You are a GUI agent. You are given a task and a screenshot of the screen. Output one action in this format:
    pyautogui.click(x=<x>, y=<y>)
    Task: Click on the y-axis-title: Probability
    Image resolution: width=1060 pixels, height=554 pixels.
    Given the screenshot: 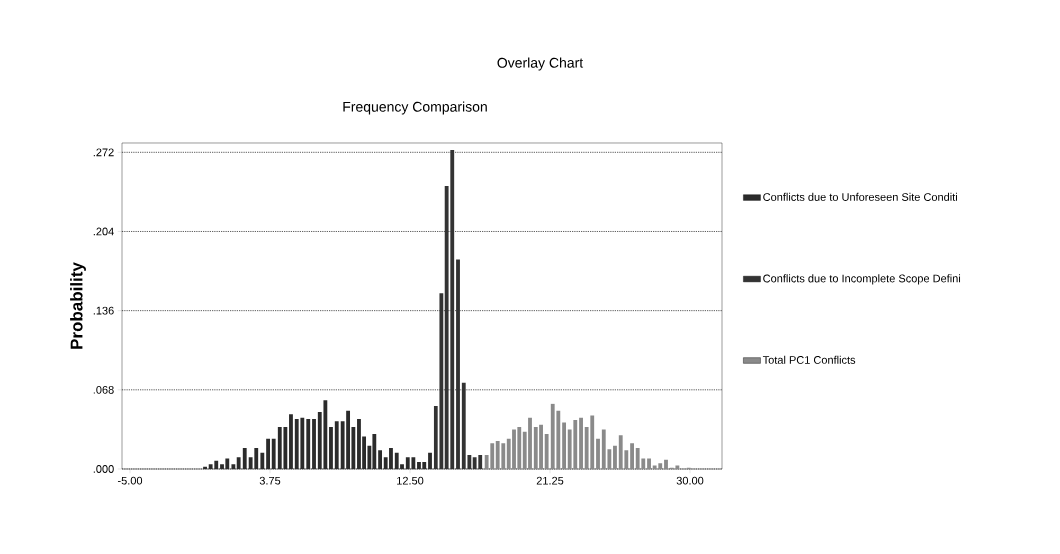 What is the action you would take?
    pyautogui.click(x=78, y=305)
    